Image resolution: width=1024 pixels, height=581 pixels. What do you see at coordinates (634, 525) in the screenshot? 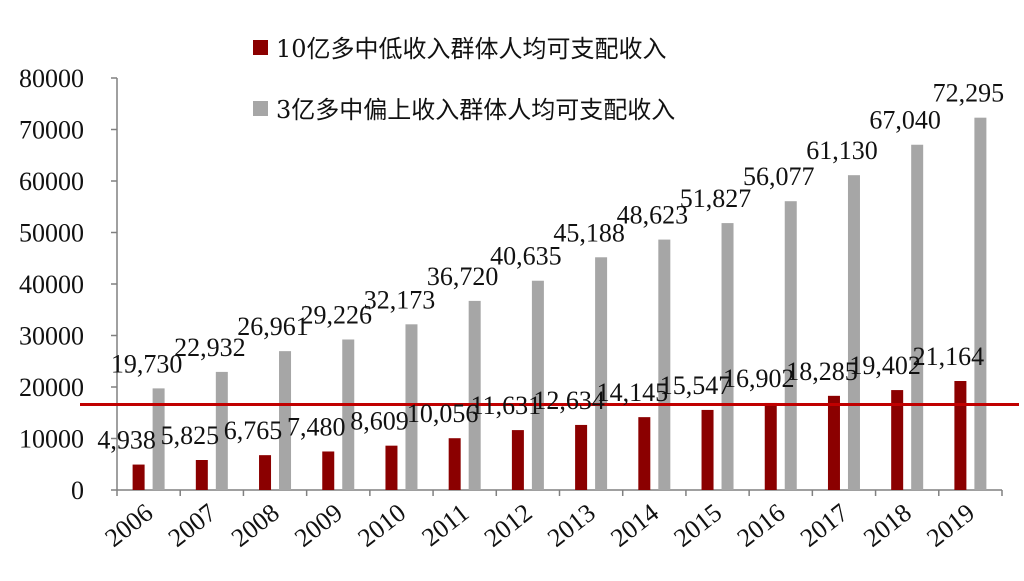
I see `x-tick-label: 2014` at bounding box center [634, 525].